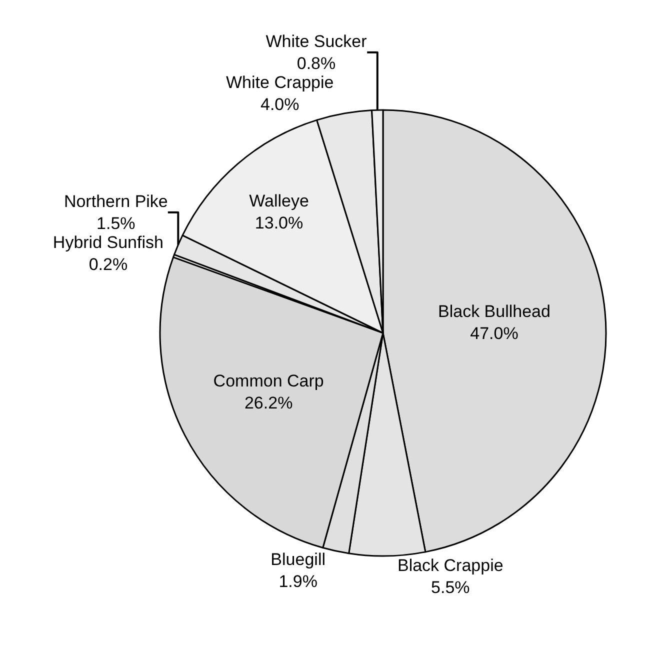 The width and height of the screenshot is (666, 646). I want to click on data-label: 0.2%, so click(108, 264).